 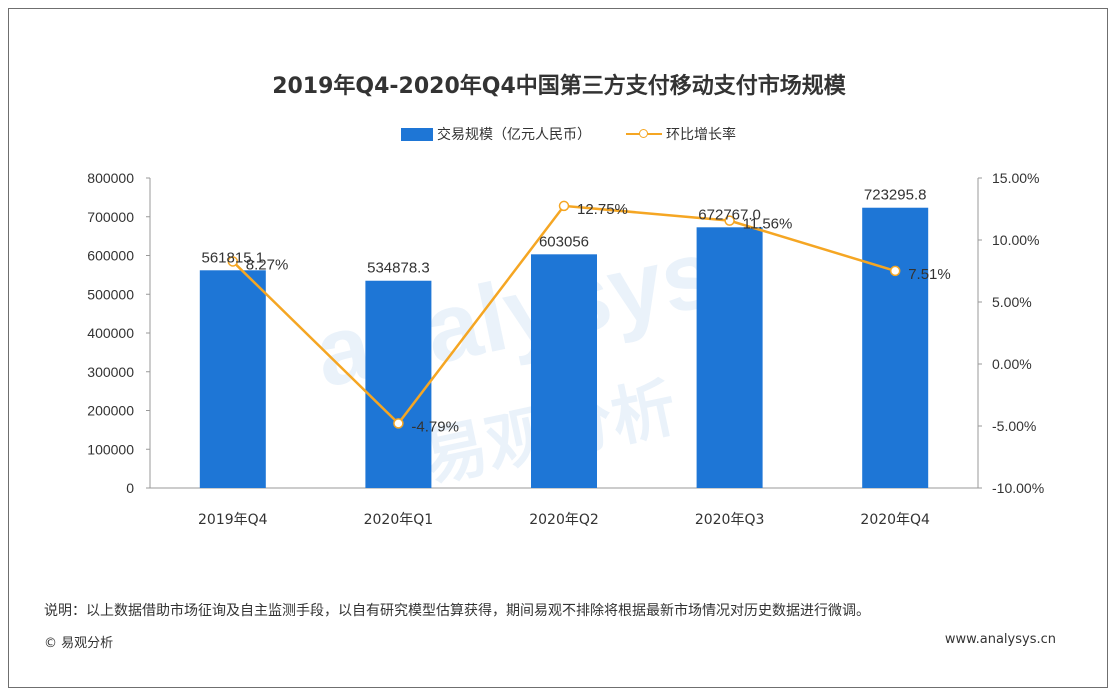 What do you see at coordinates (110, 372) in the screenshot?
I see `left-tick-label: 300000` at bounding box center [110, 372].